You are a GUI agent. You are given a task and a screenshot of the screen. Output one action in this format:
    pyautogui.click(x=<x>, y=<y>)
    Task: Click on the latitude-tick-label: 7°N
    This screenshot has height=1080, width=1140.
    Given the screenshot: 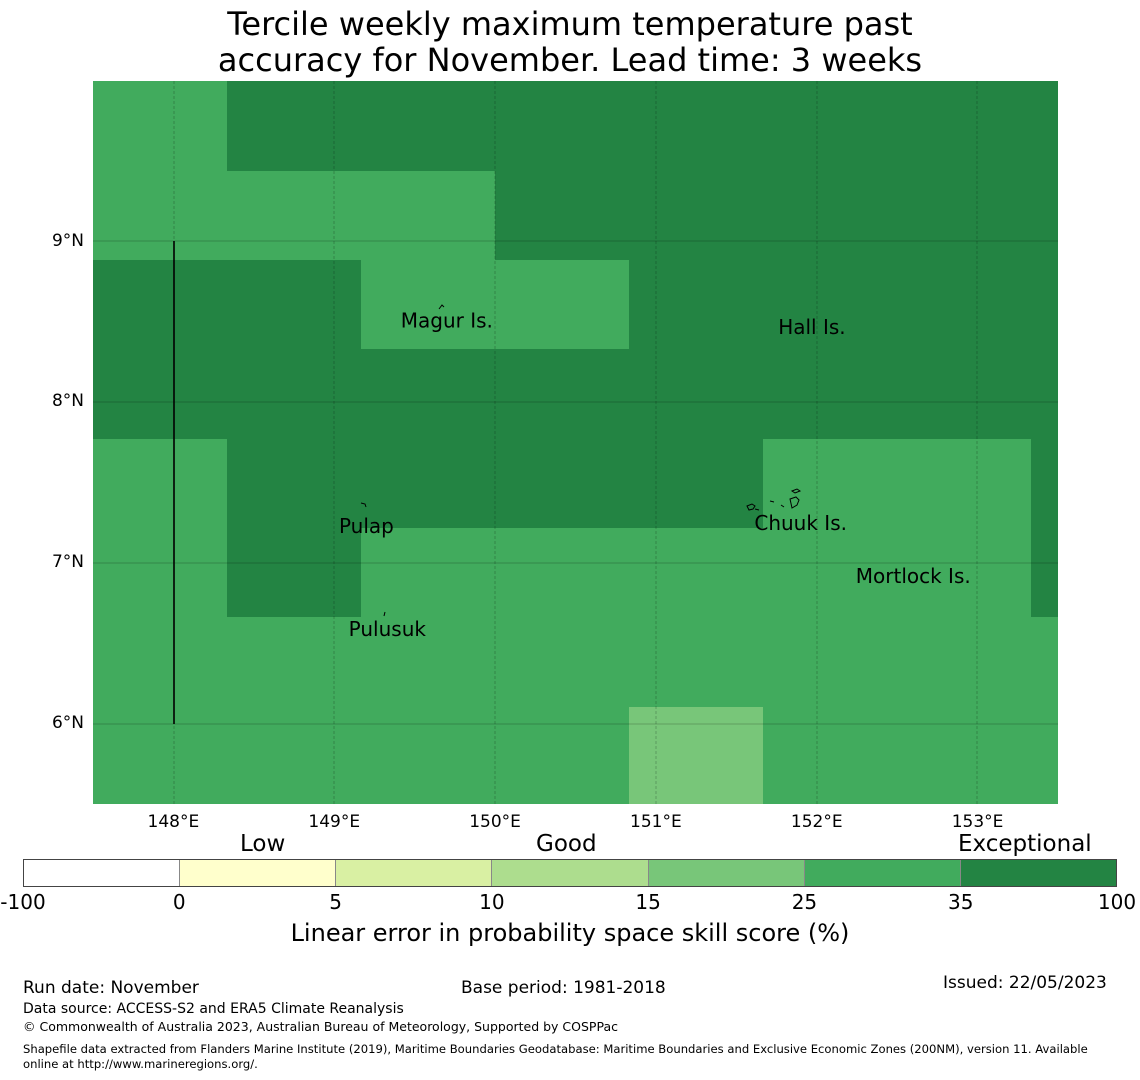 What is the action you would take?
    pyautogui.click(x=67, y=562)
    